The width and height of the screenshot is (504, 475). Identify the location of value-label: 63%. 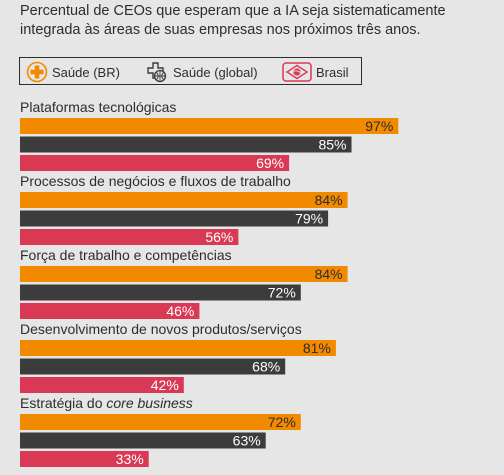
(247, 441).